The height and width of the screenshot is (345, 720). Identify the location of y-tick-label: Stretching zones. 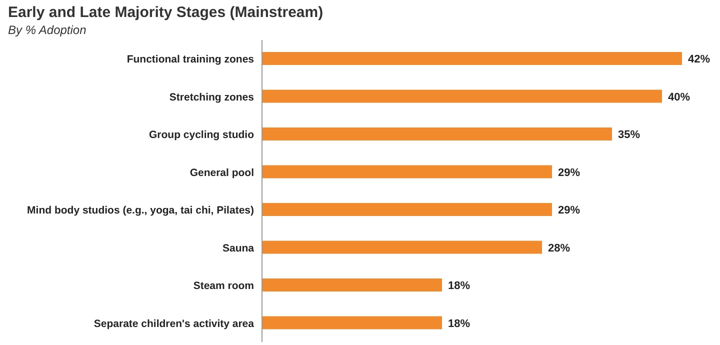
(211, 97).